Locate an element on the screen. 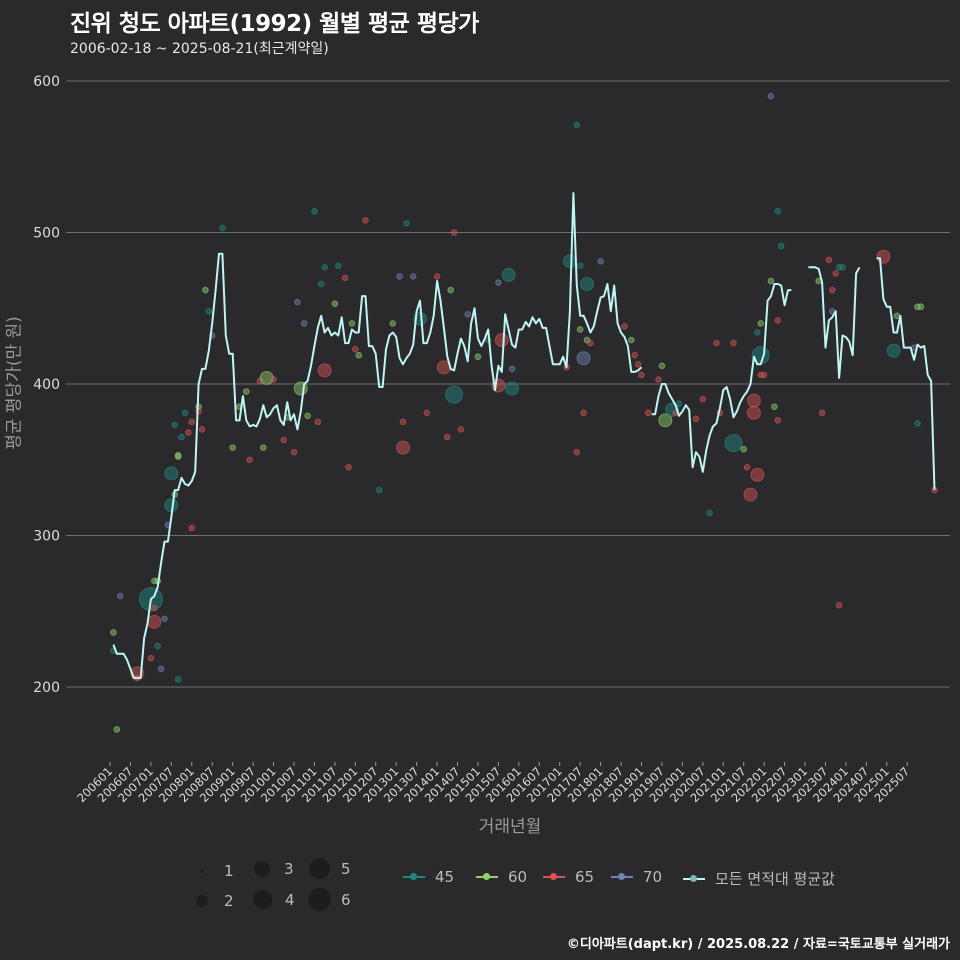 This screenshot has height=960, width=960. average-price-line is located at coordinates (834, 322).